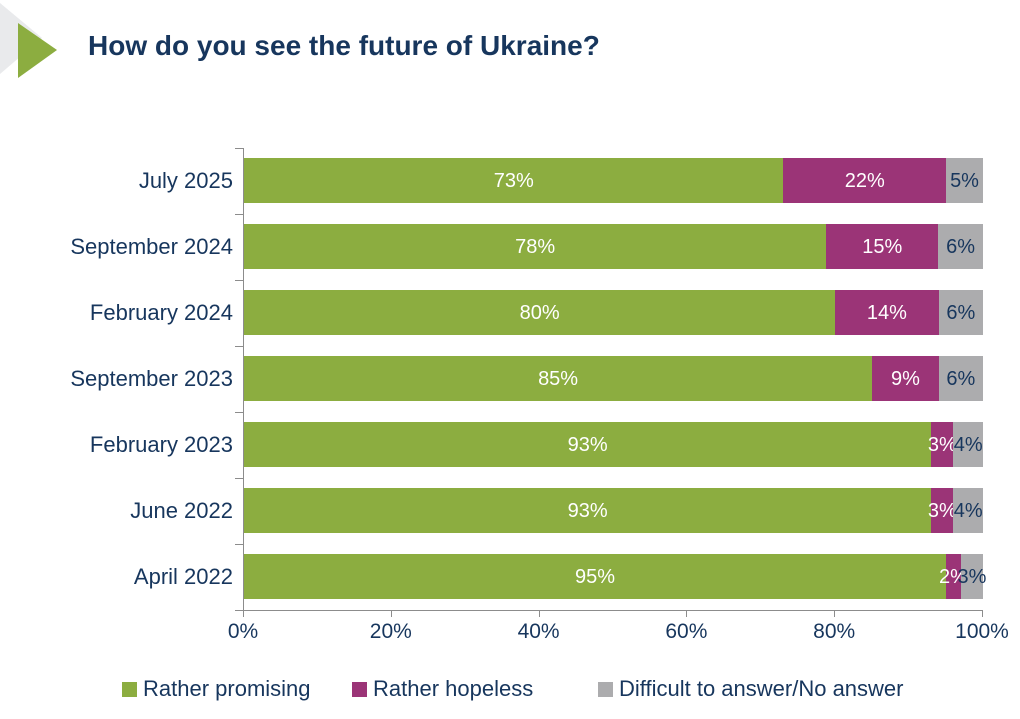  Describe the element at coordinates (686, 631) in the screenshot. I see `x-axis-label: 60%` at that location.